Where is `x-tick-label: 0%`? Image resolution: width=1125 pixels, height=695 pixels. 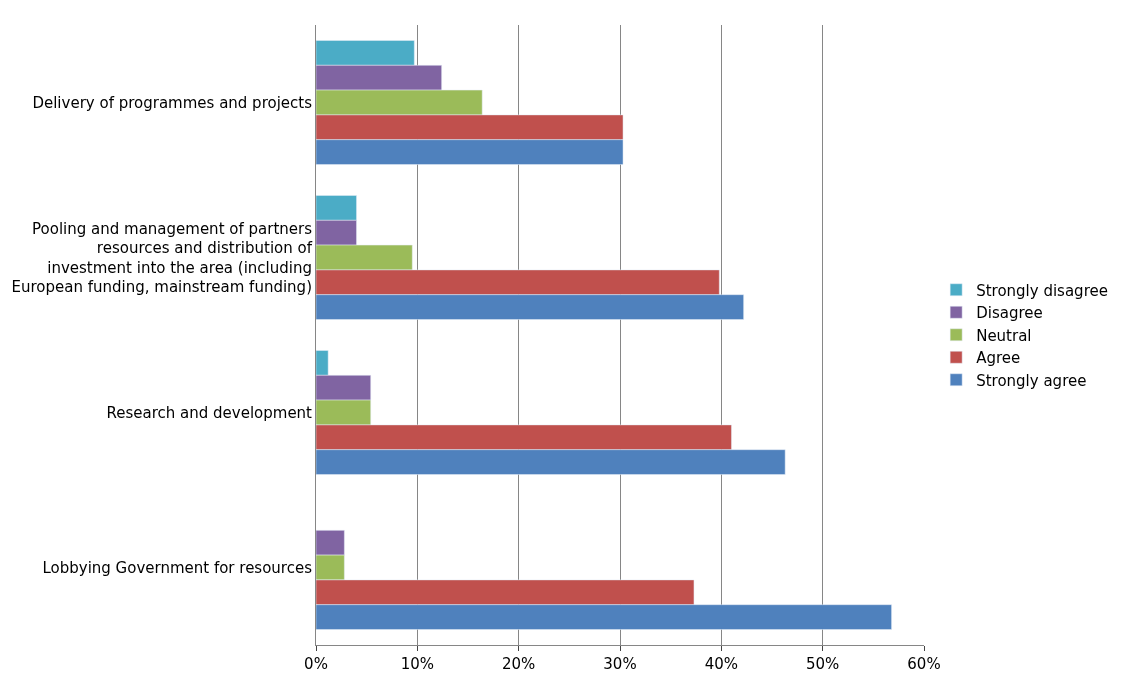 x-tick-label: 0% is located at coordinates (316, 664).